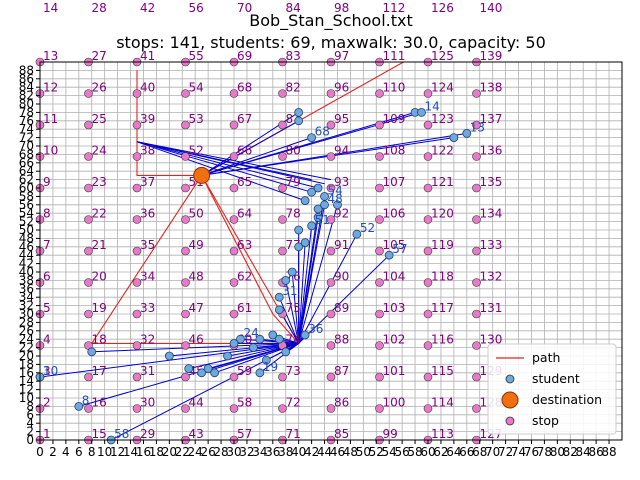 This screenshot has height=480, width=640. Describe the element at coordinates (47, 277) in the screenshot. I see `stop-label: 6` at that location.